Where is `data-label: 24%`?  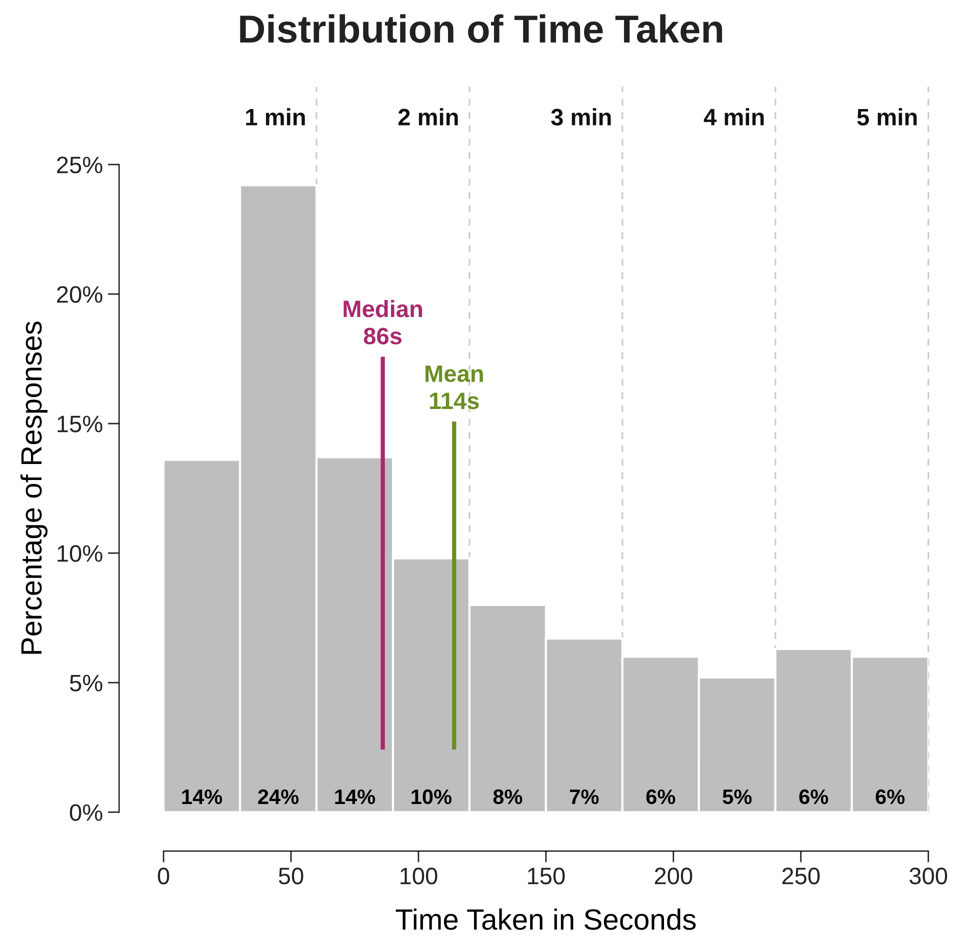 data-label: 24% is located at coordinates (278, 796).